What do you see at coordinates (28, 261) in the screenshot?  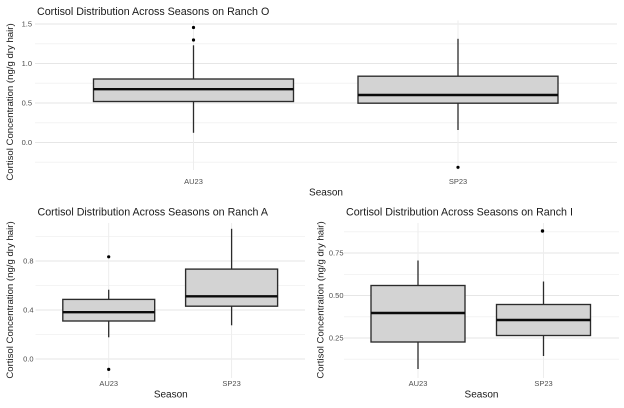 I see `svg-text: 0.8` at bounding box center [28, 261].